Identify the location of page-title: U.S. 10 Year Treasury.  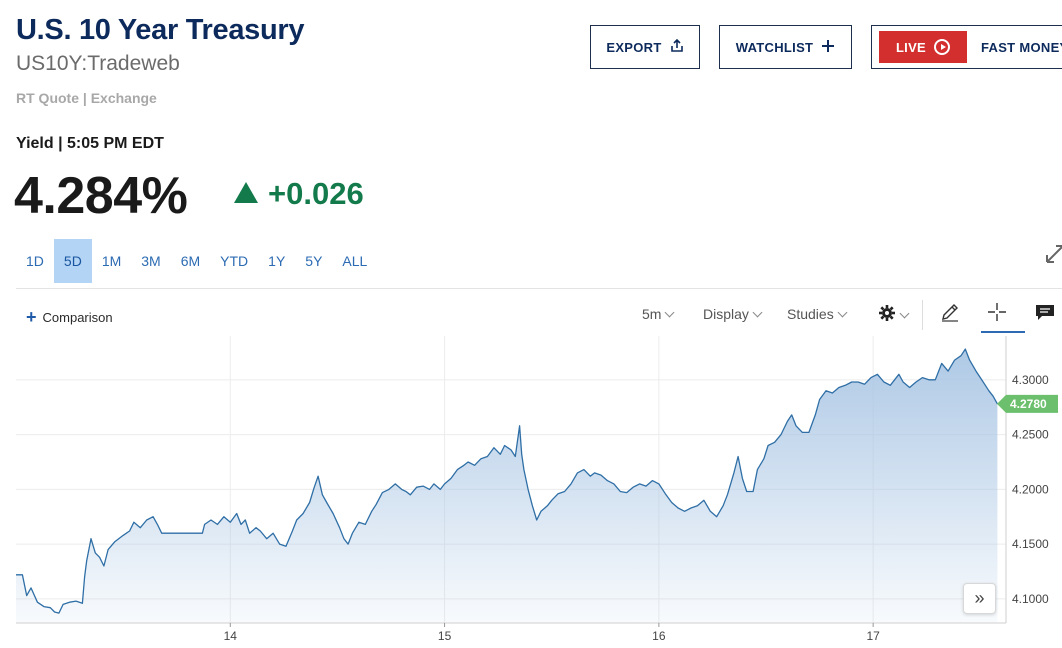
(160, 30).